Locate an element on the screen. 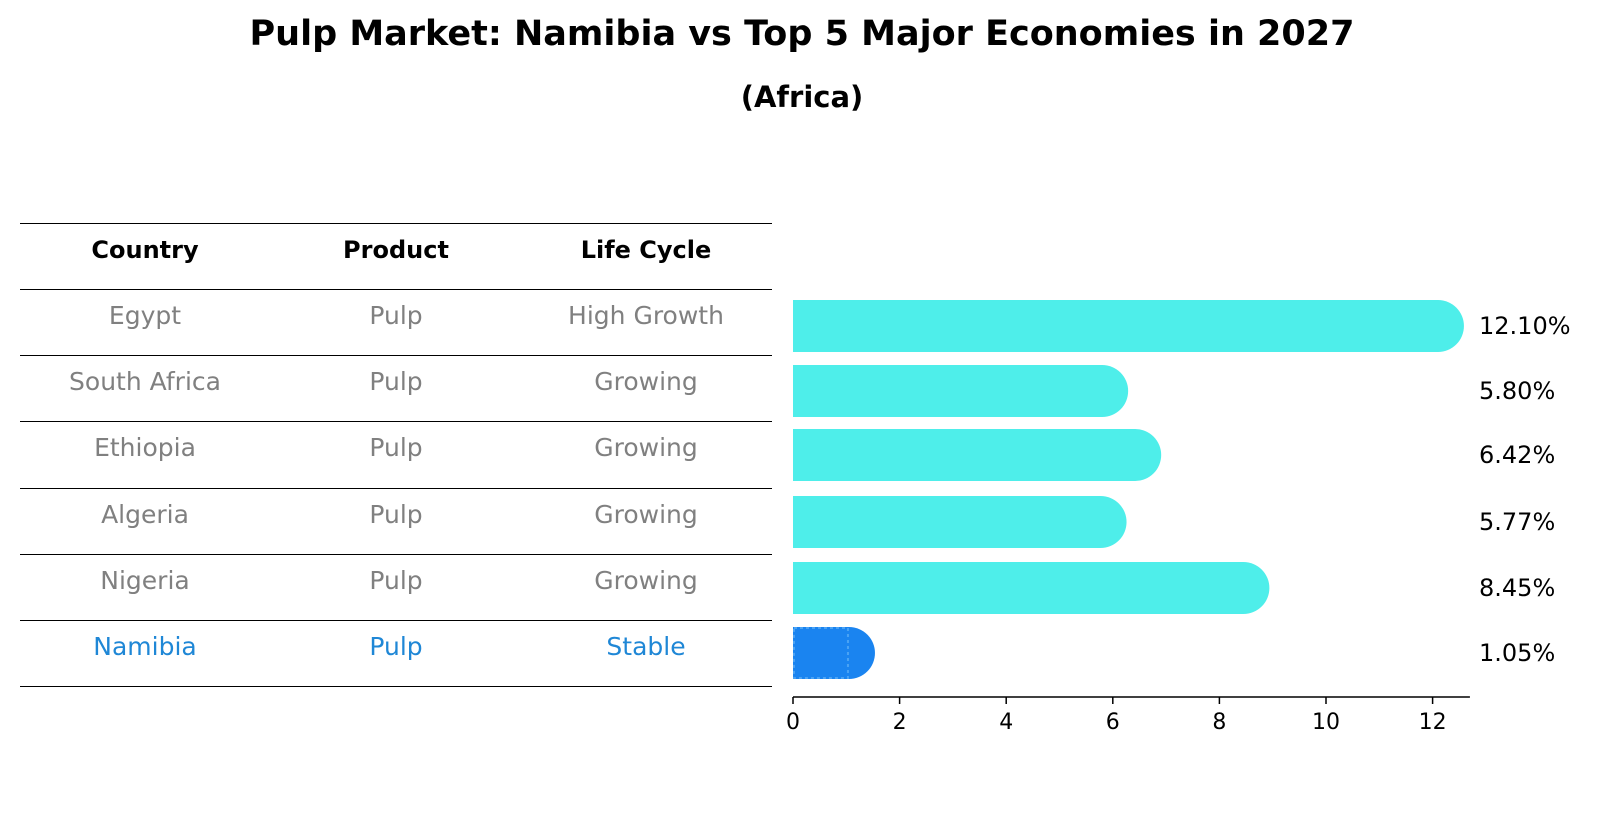 This screenshot has height=823, width=1604. row-country: Ethiopia is located at coordinates (145, 447).